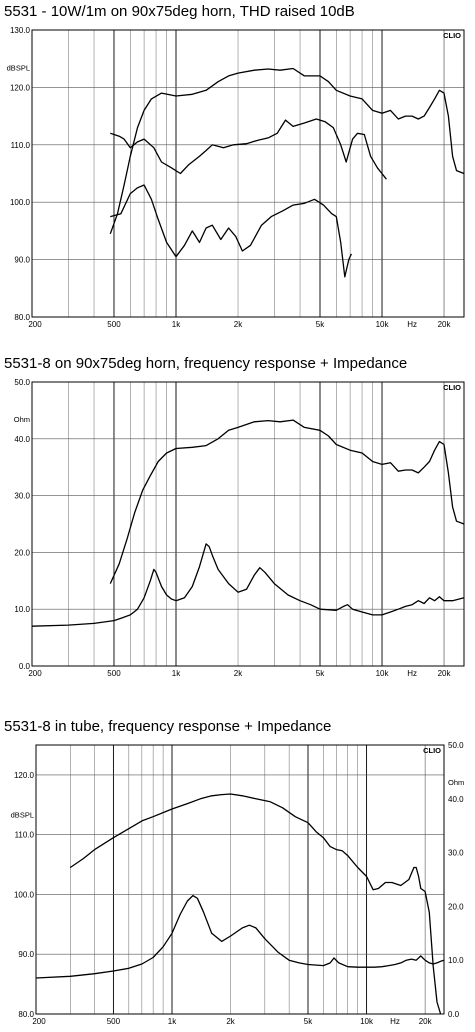  Describe the element at coordinates (454, 1014) in the screenshot. I see `y-right-tick-label: 0.0` at that location.